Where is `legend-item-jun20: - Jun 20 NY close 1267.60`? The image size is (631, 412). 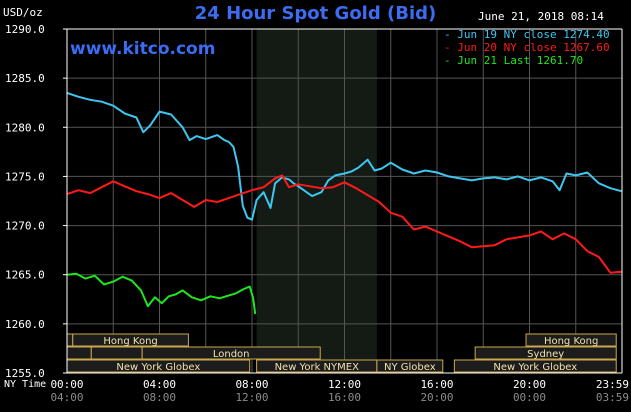
legend-item-jun20: - Jun 20 NY close 1267.60 is located at coordinates (527, 47).